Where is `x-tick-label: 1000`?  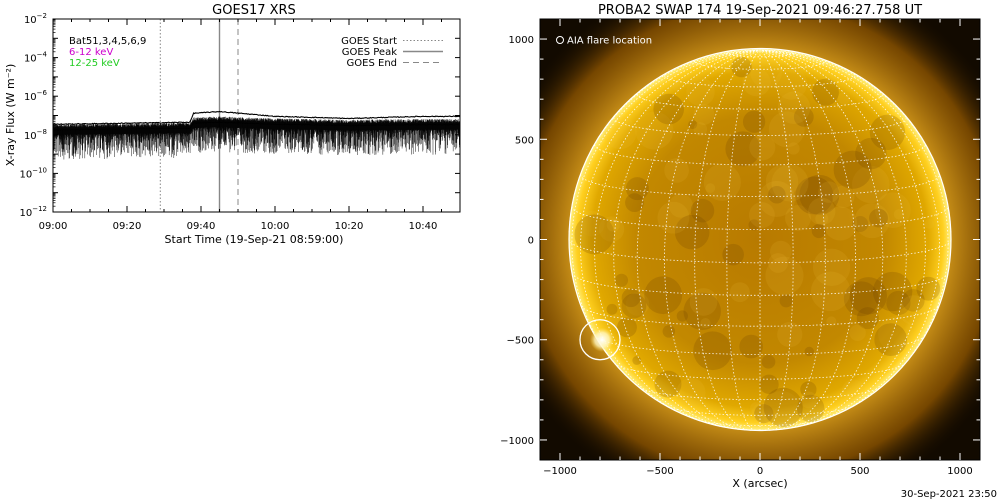 x-tick-label: 1000 is located at coordinates (959, 471).